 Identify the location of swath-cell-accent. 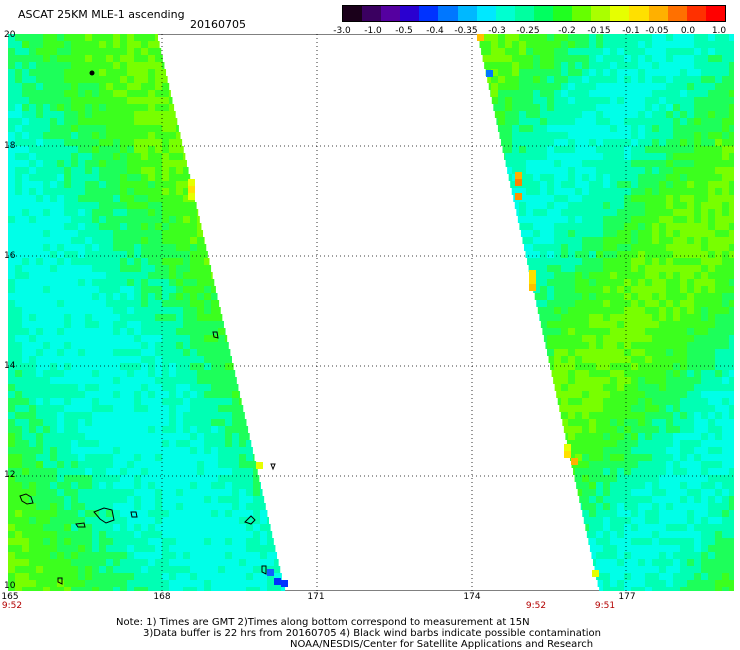
(489, 73).